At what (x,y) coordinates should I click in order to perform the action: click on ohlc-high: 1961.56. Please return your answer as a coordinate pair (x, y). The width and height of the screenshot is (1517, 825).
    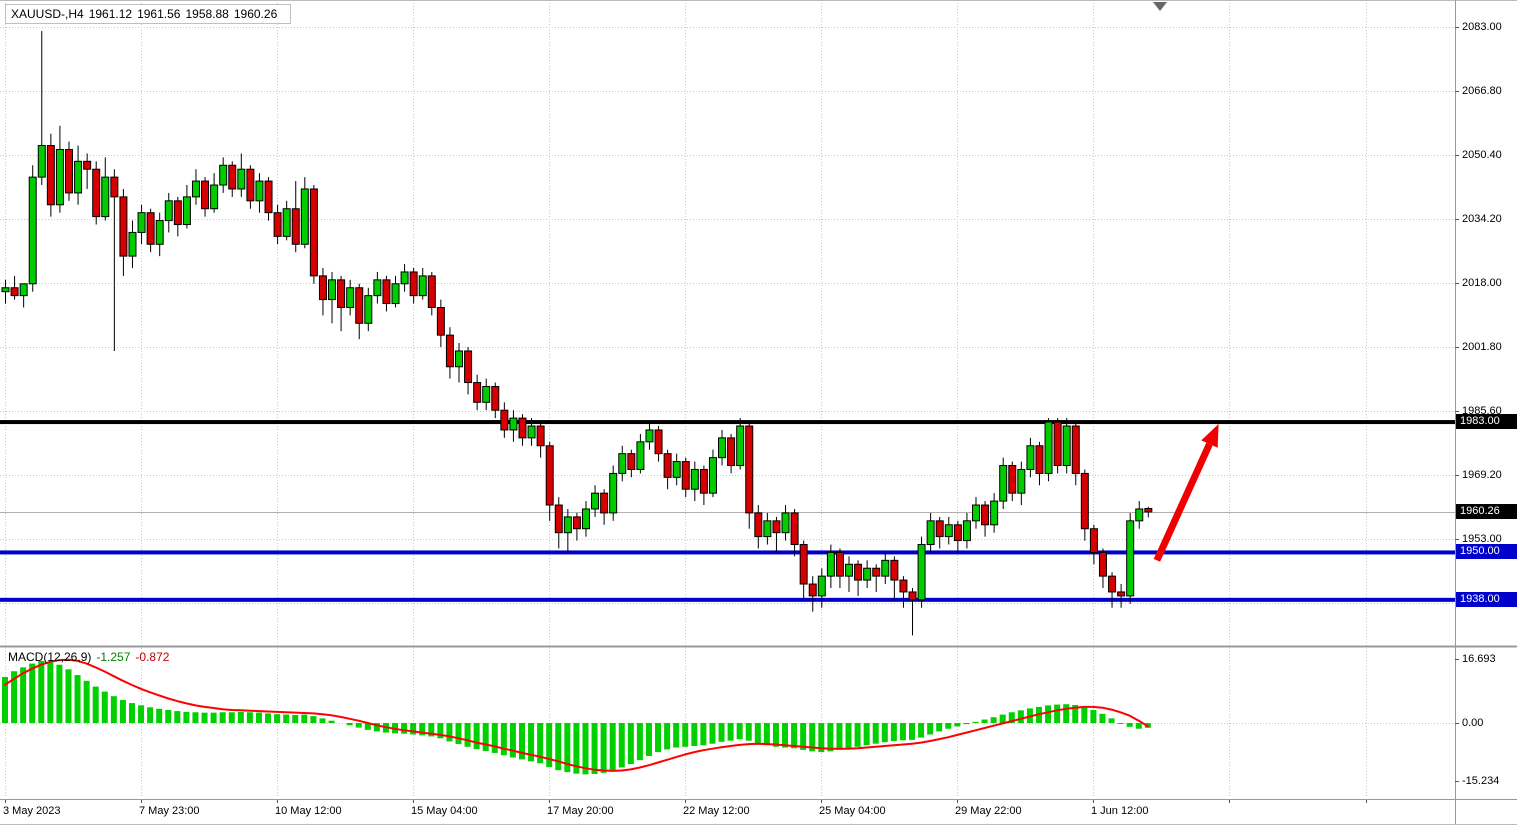
    Looking at the image, I should click on (159, 14).